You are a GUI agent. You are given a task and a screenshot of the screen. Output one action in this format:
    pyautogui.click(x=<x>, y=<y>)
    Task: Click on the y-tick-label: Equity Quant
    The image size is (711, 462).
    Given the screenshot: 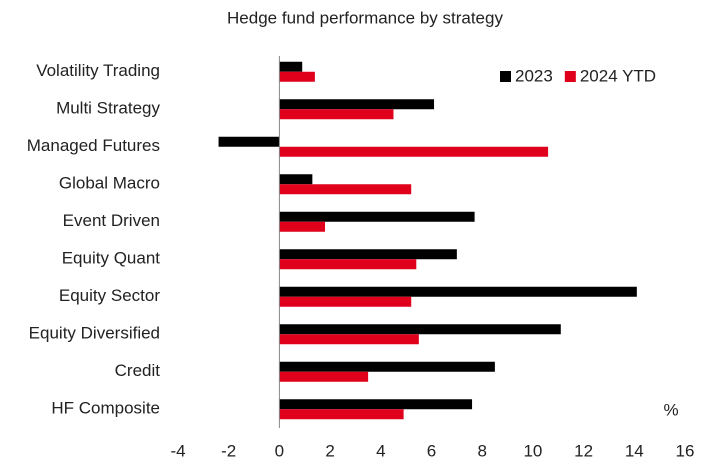 What is the action you would take?
    pyautogui.click(x=111, y=258)
    